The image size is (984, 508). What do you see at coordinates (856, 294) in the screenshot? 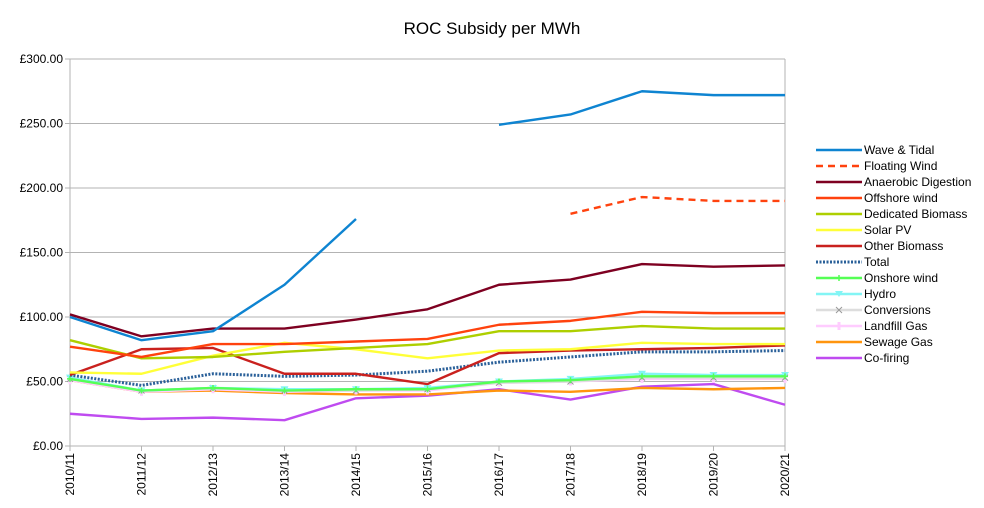
I see `legend-item: Hydro` at bounding box center [856, 294].